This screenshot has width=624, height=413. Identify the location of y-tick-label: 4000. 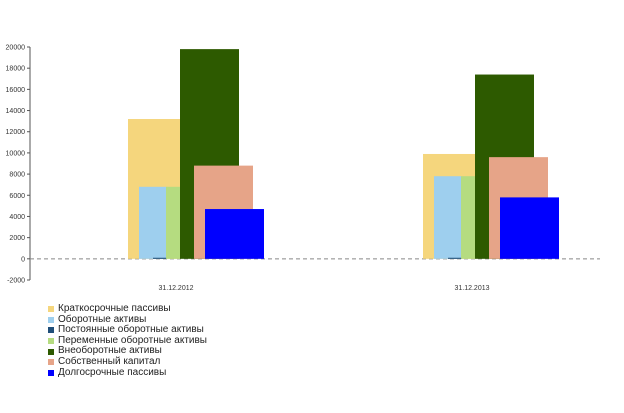
(17, 217).